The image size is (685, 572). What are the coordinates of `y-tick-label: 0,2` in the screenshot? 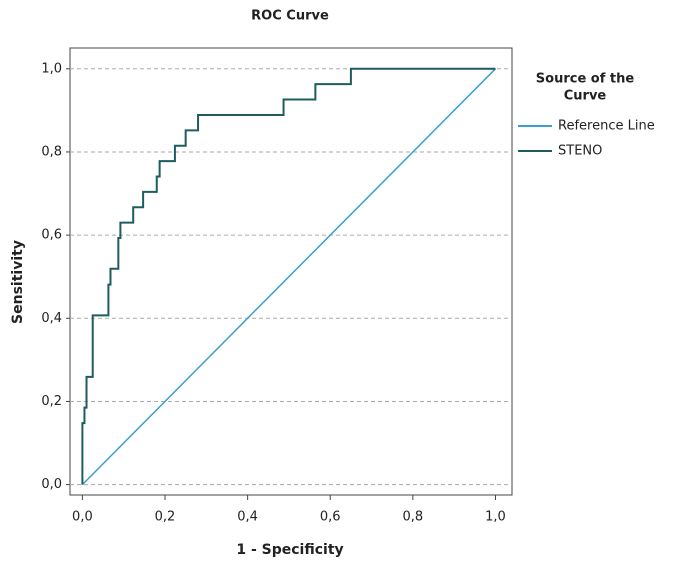 It's located at (51, 401).